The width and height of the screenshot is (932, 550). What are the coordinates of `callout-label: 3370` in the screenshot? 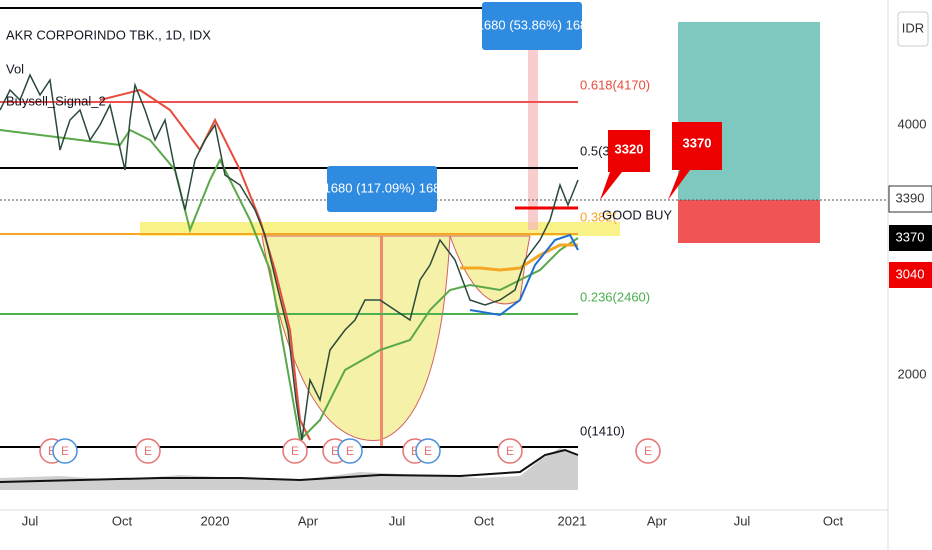 It's located at (697, 142).